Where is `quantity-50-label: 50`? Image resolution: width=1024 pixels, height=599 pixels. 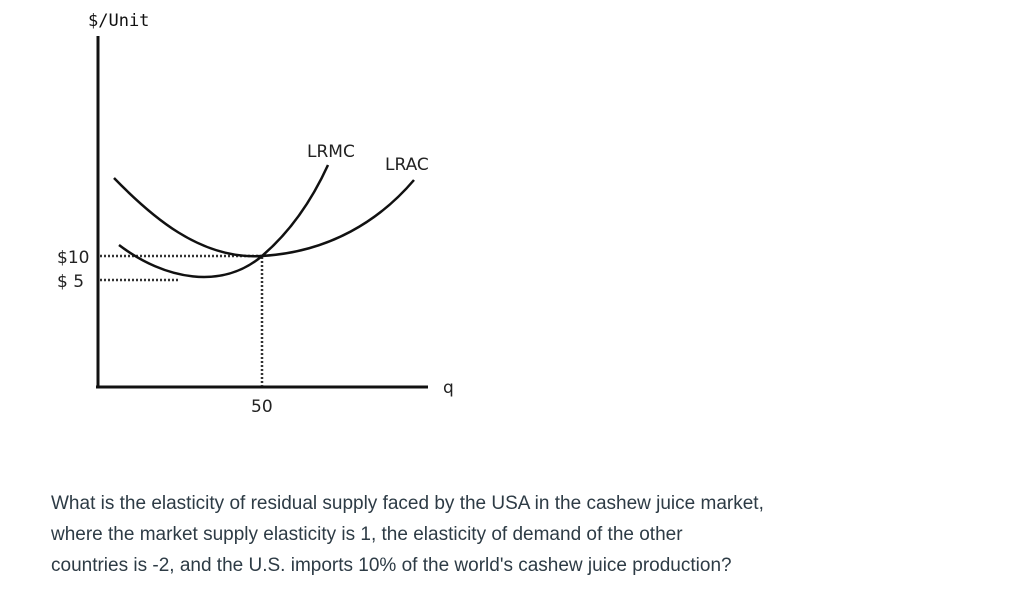
quantity-50-label: 50 is located at coordinates (262, 407).